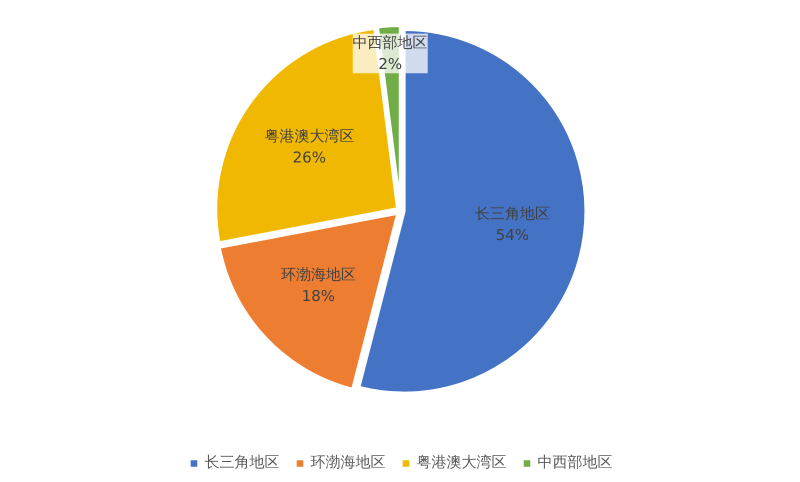  Describe the element at coordinates (575, 462) in the screenshot. I see `legend-label: 中西部地区` at that location.